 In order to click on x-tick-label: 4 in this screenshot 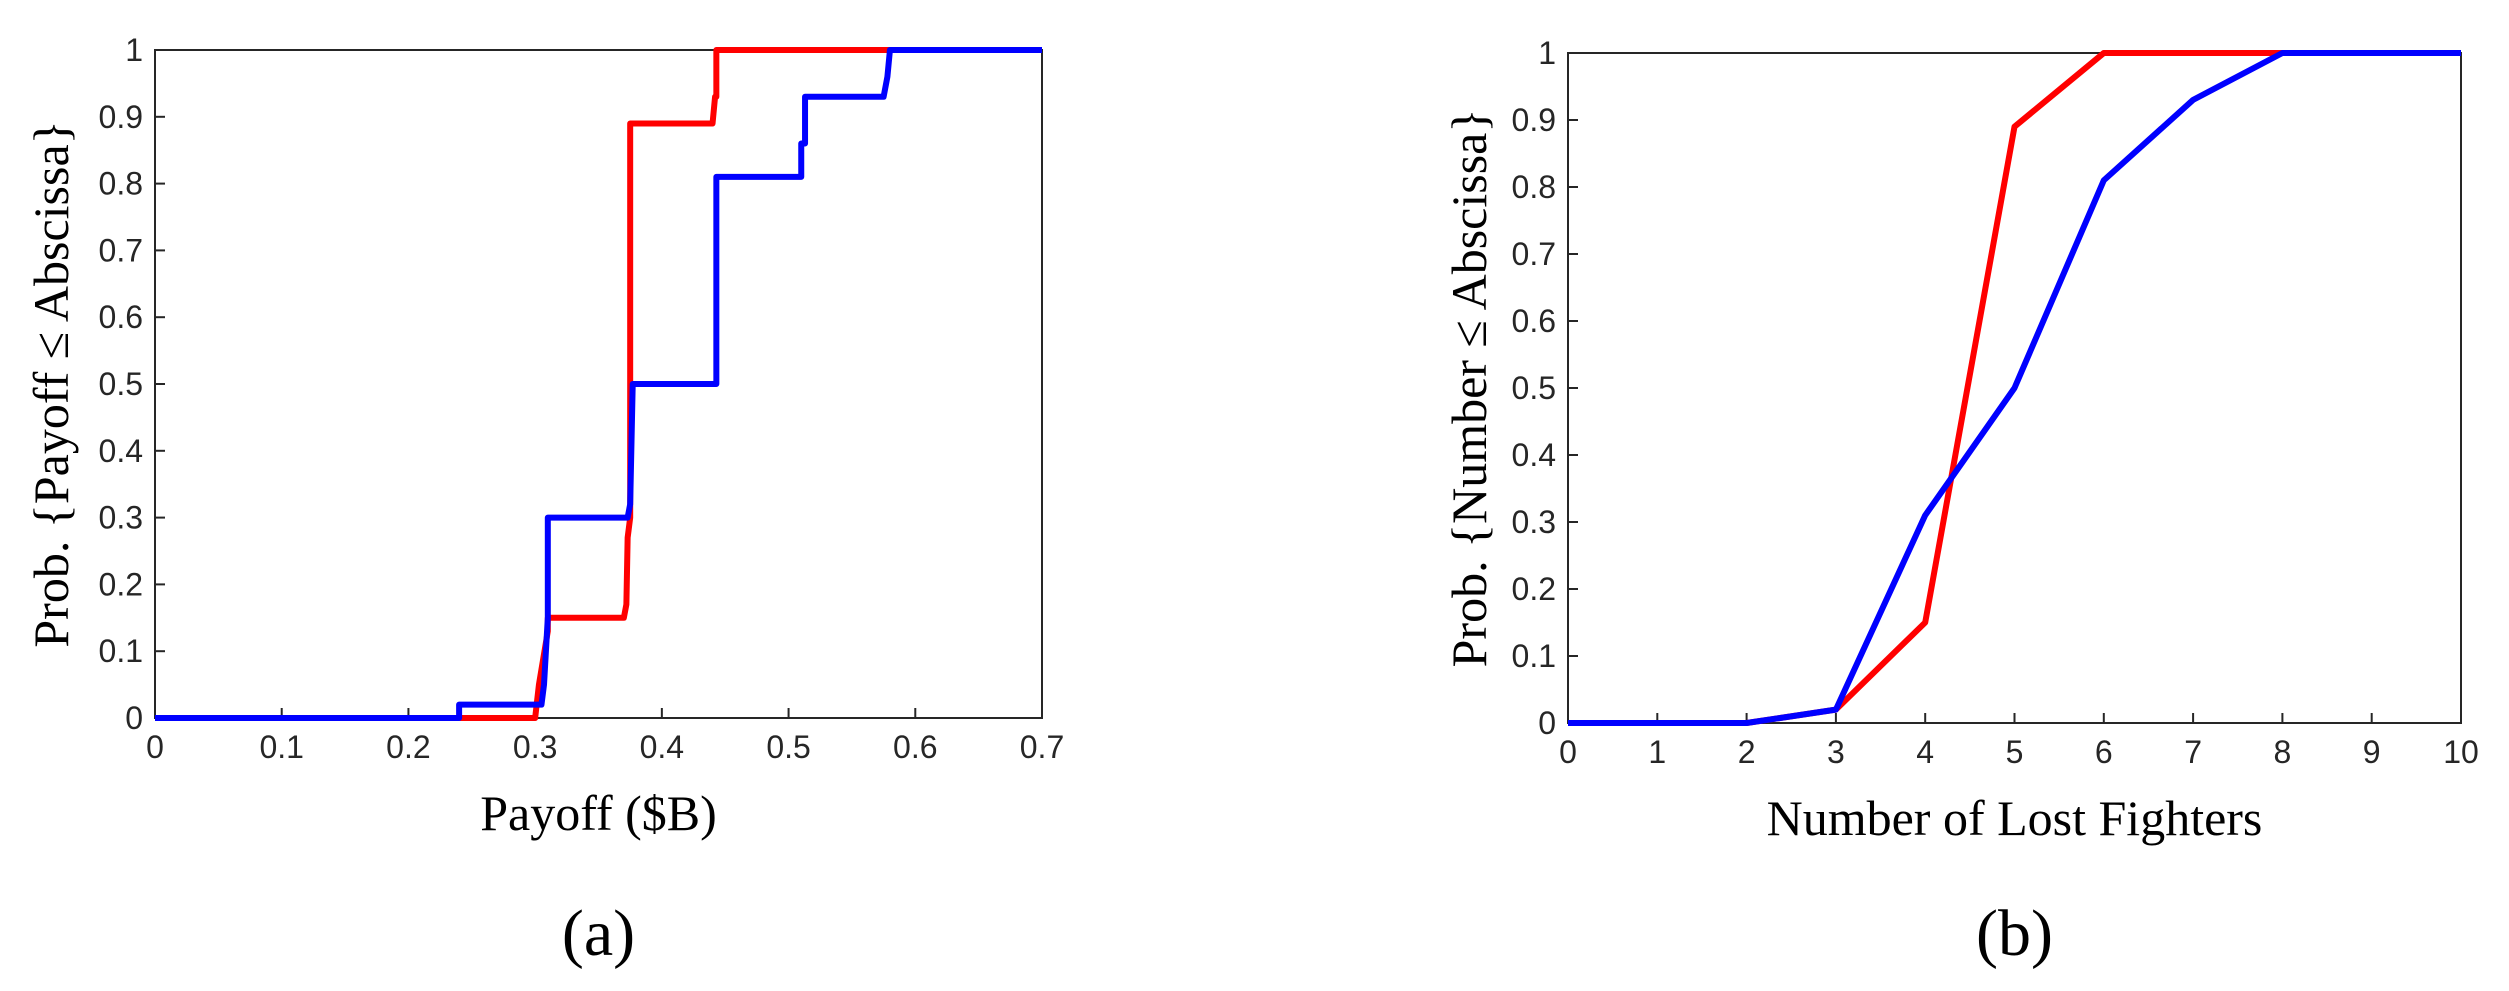, I will do `click(1925, 752)`.